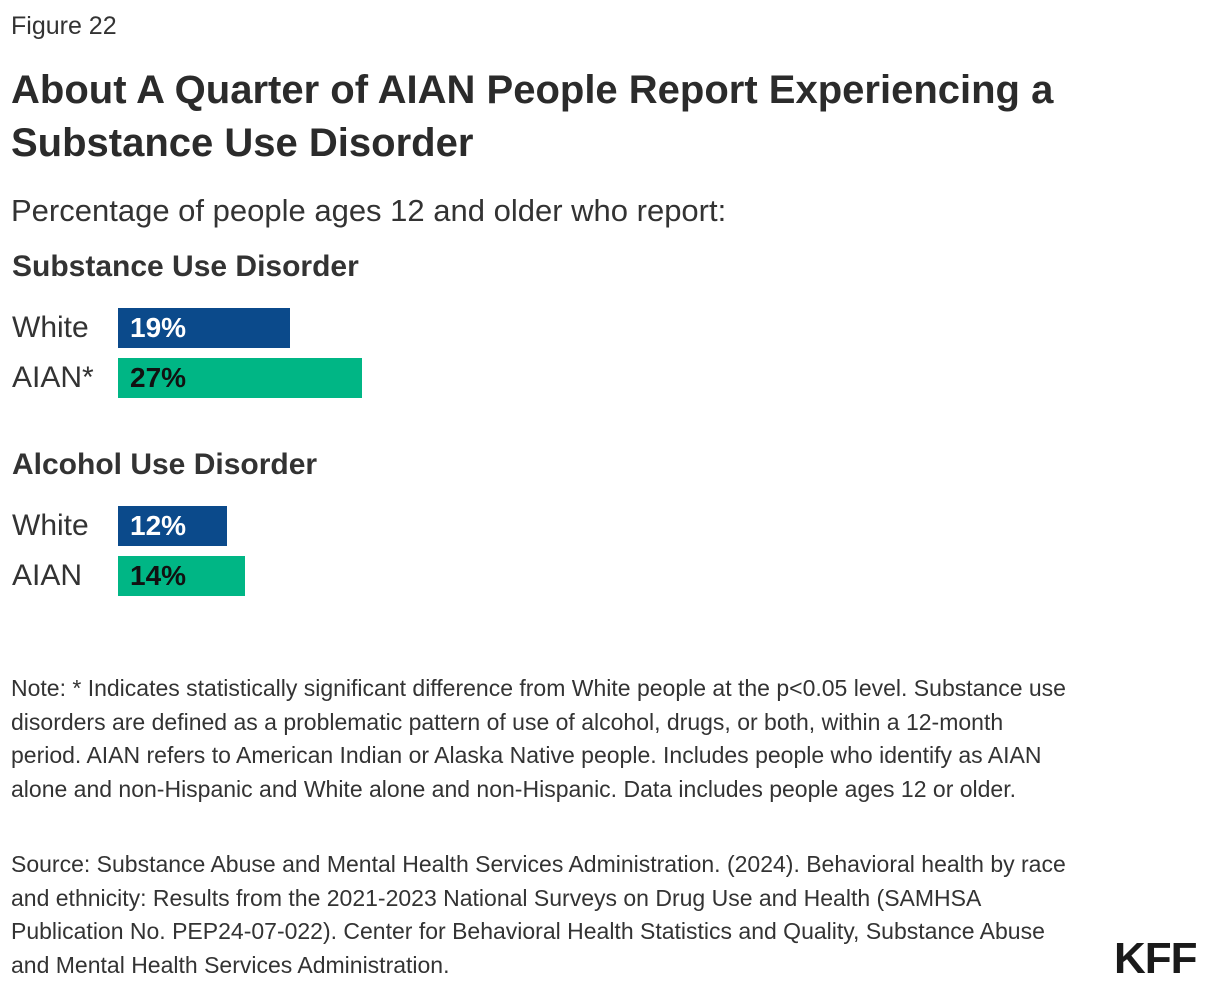  I want to click on bar-value-label: 14%, so click(158, 575).